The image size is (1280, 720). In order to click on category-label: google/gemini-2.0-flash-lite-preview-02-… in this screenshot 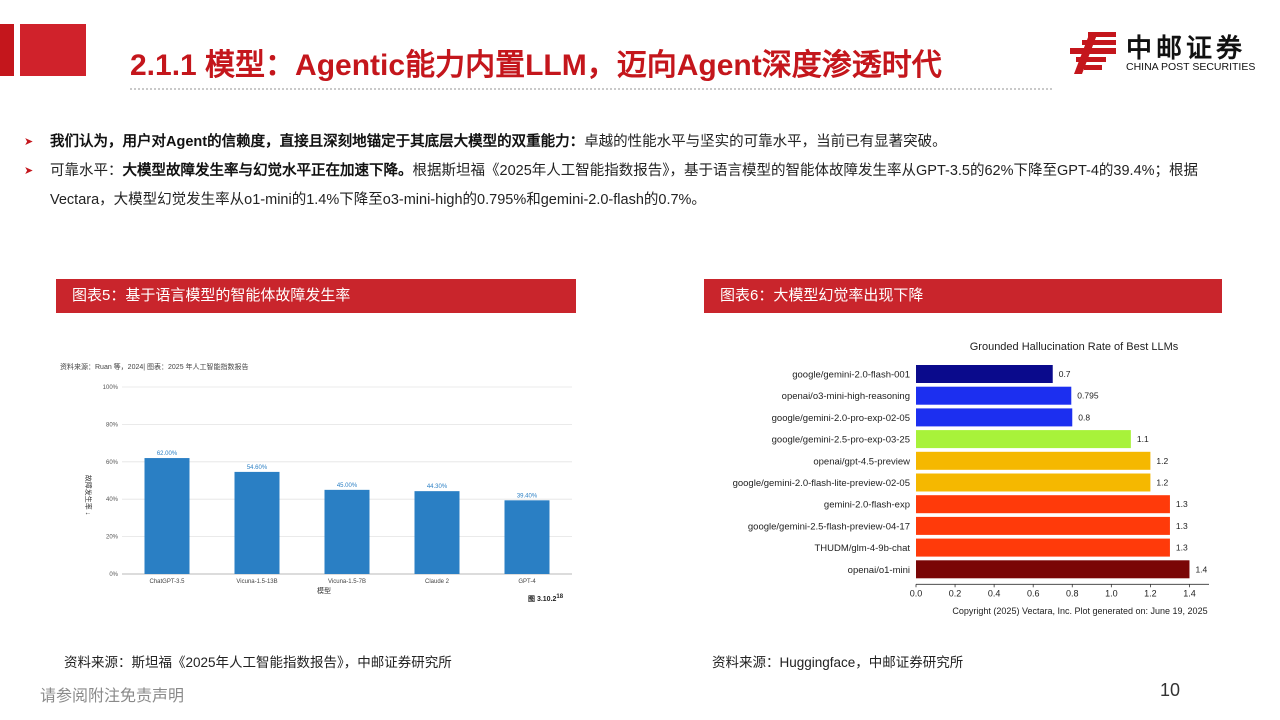, I will do `click(821, 483)`.